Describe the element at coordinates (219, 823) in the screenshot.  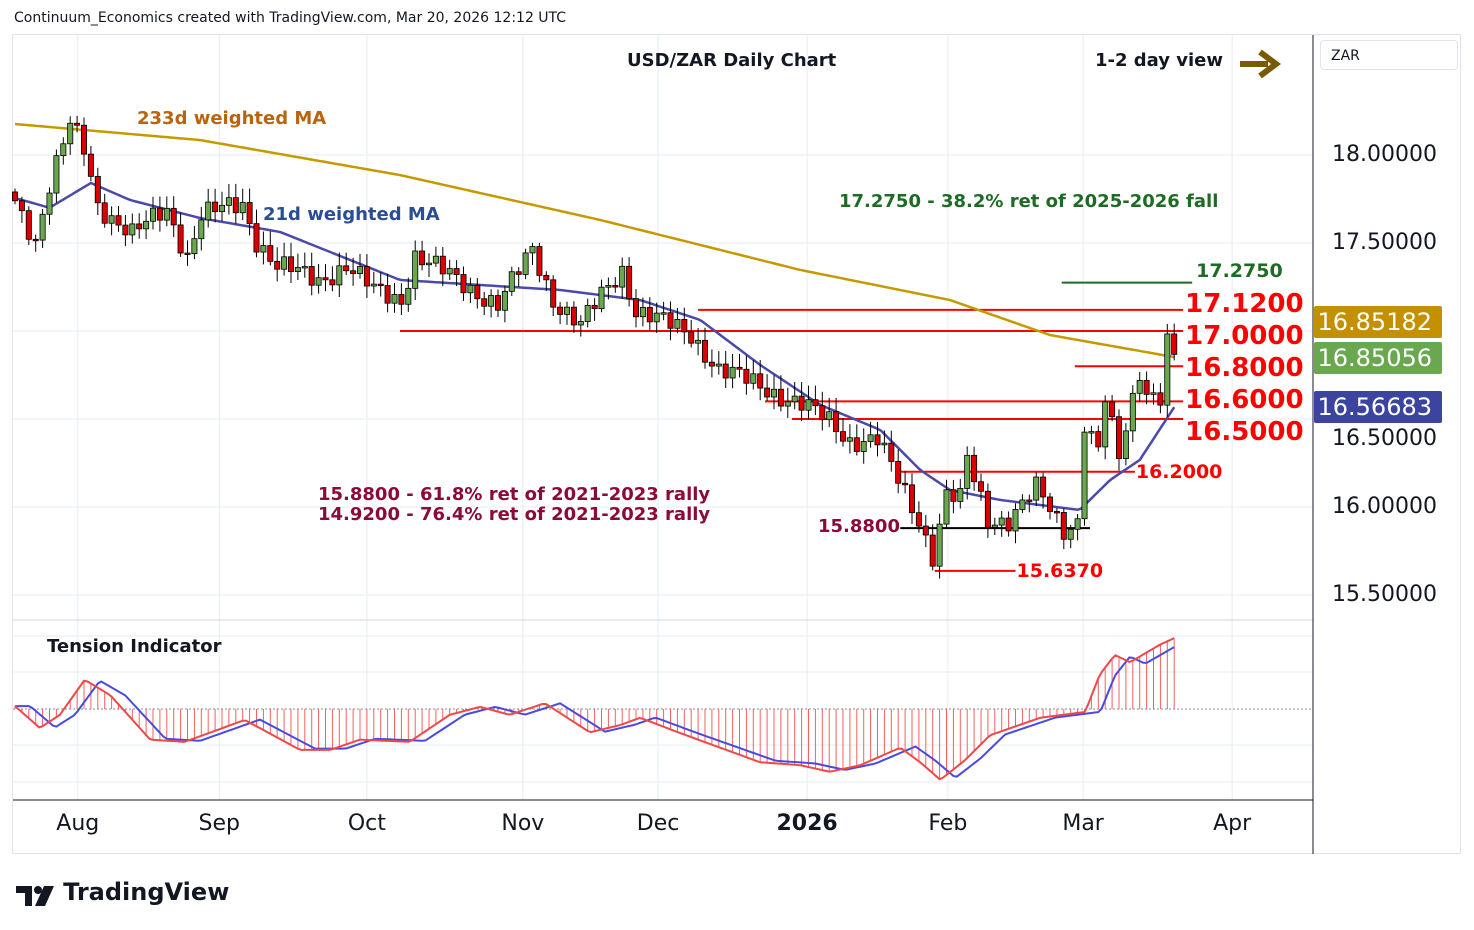
I see `x-tick-label: Sep` at that location.